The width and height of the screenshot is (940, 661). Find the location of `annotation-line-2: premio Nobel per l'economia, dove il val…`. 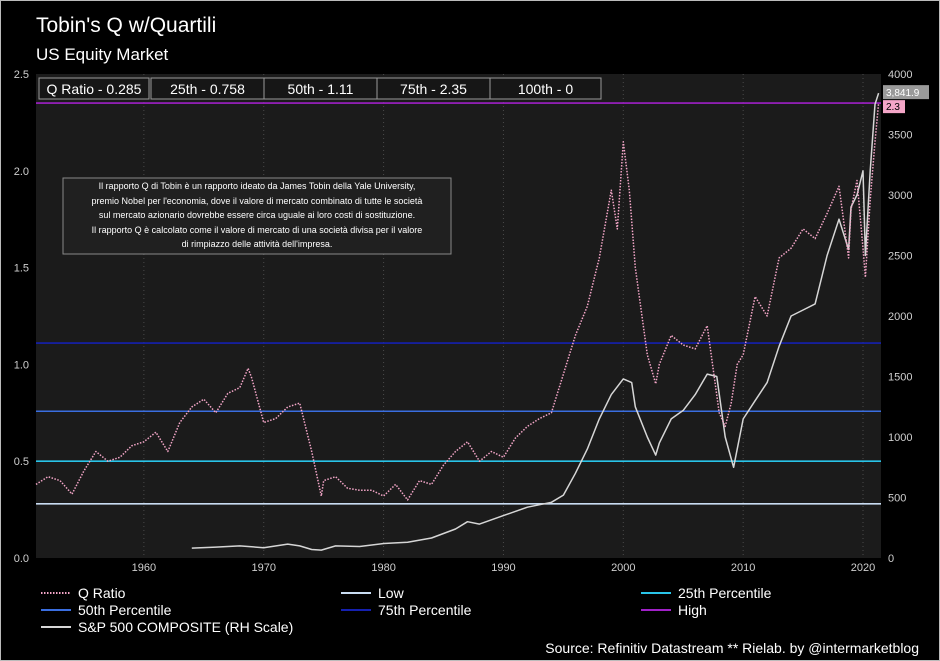

annotation-line-2: premio Nobel per l'economia, dove il val… is located at coordinates (257, 201).